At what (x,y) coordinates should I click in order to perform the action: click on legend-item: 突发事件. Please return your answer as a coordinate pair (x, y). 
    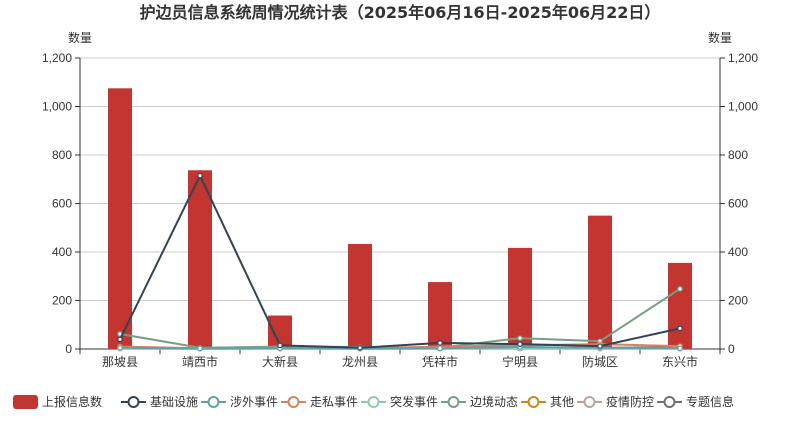
    Looking at the image, I should click on (399, 401).